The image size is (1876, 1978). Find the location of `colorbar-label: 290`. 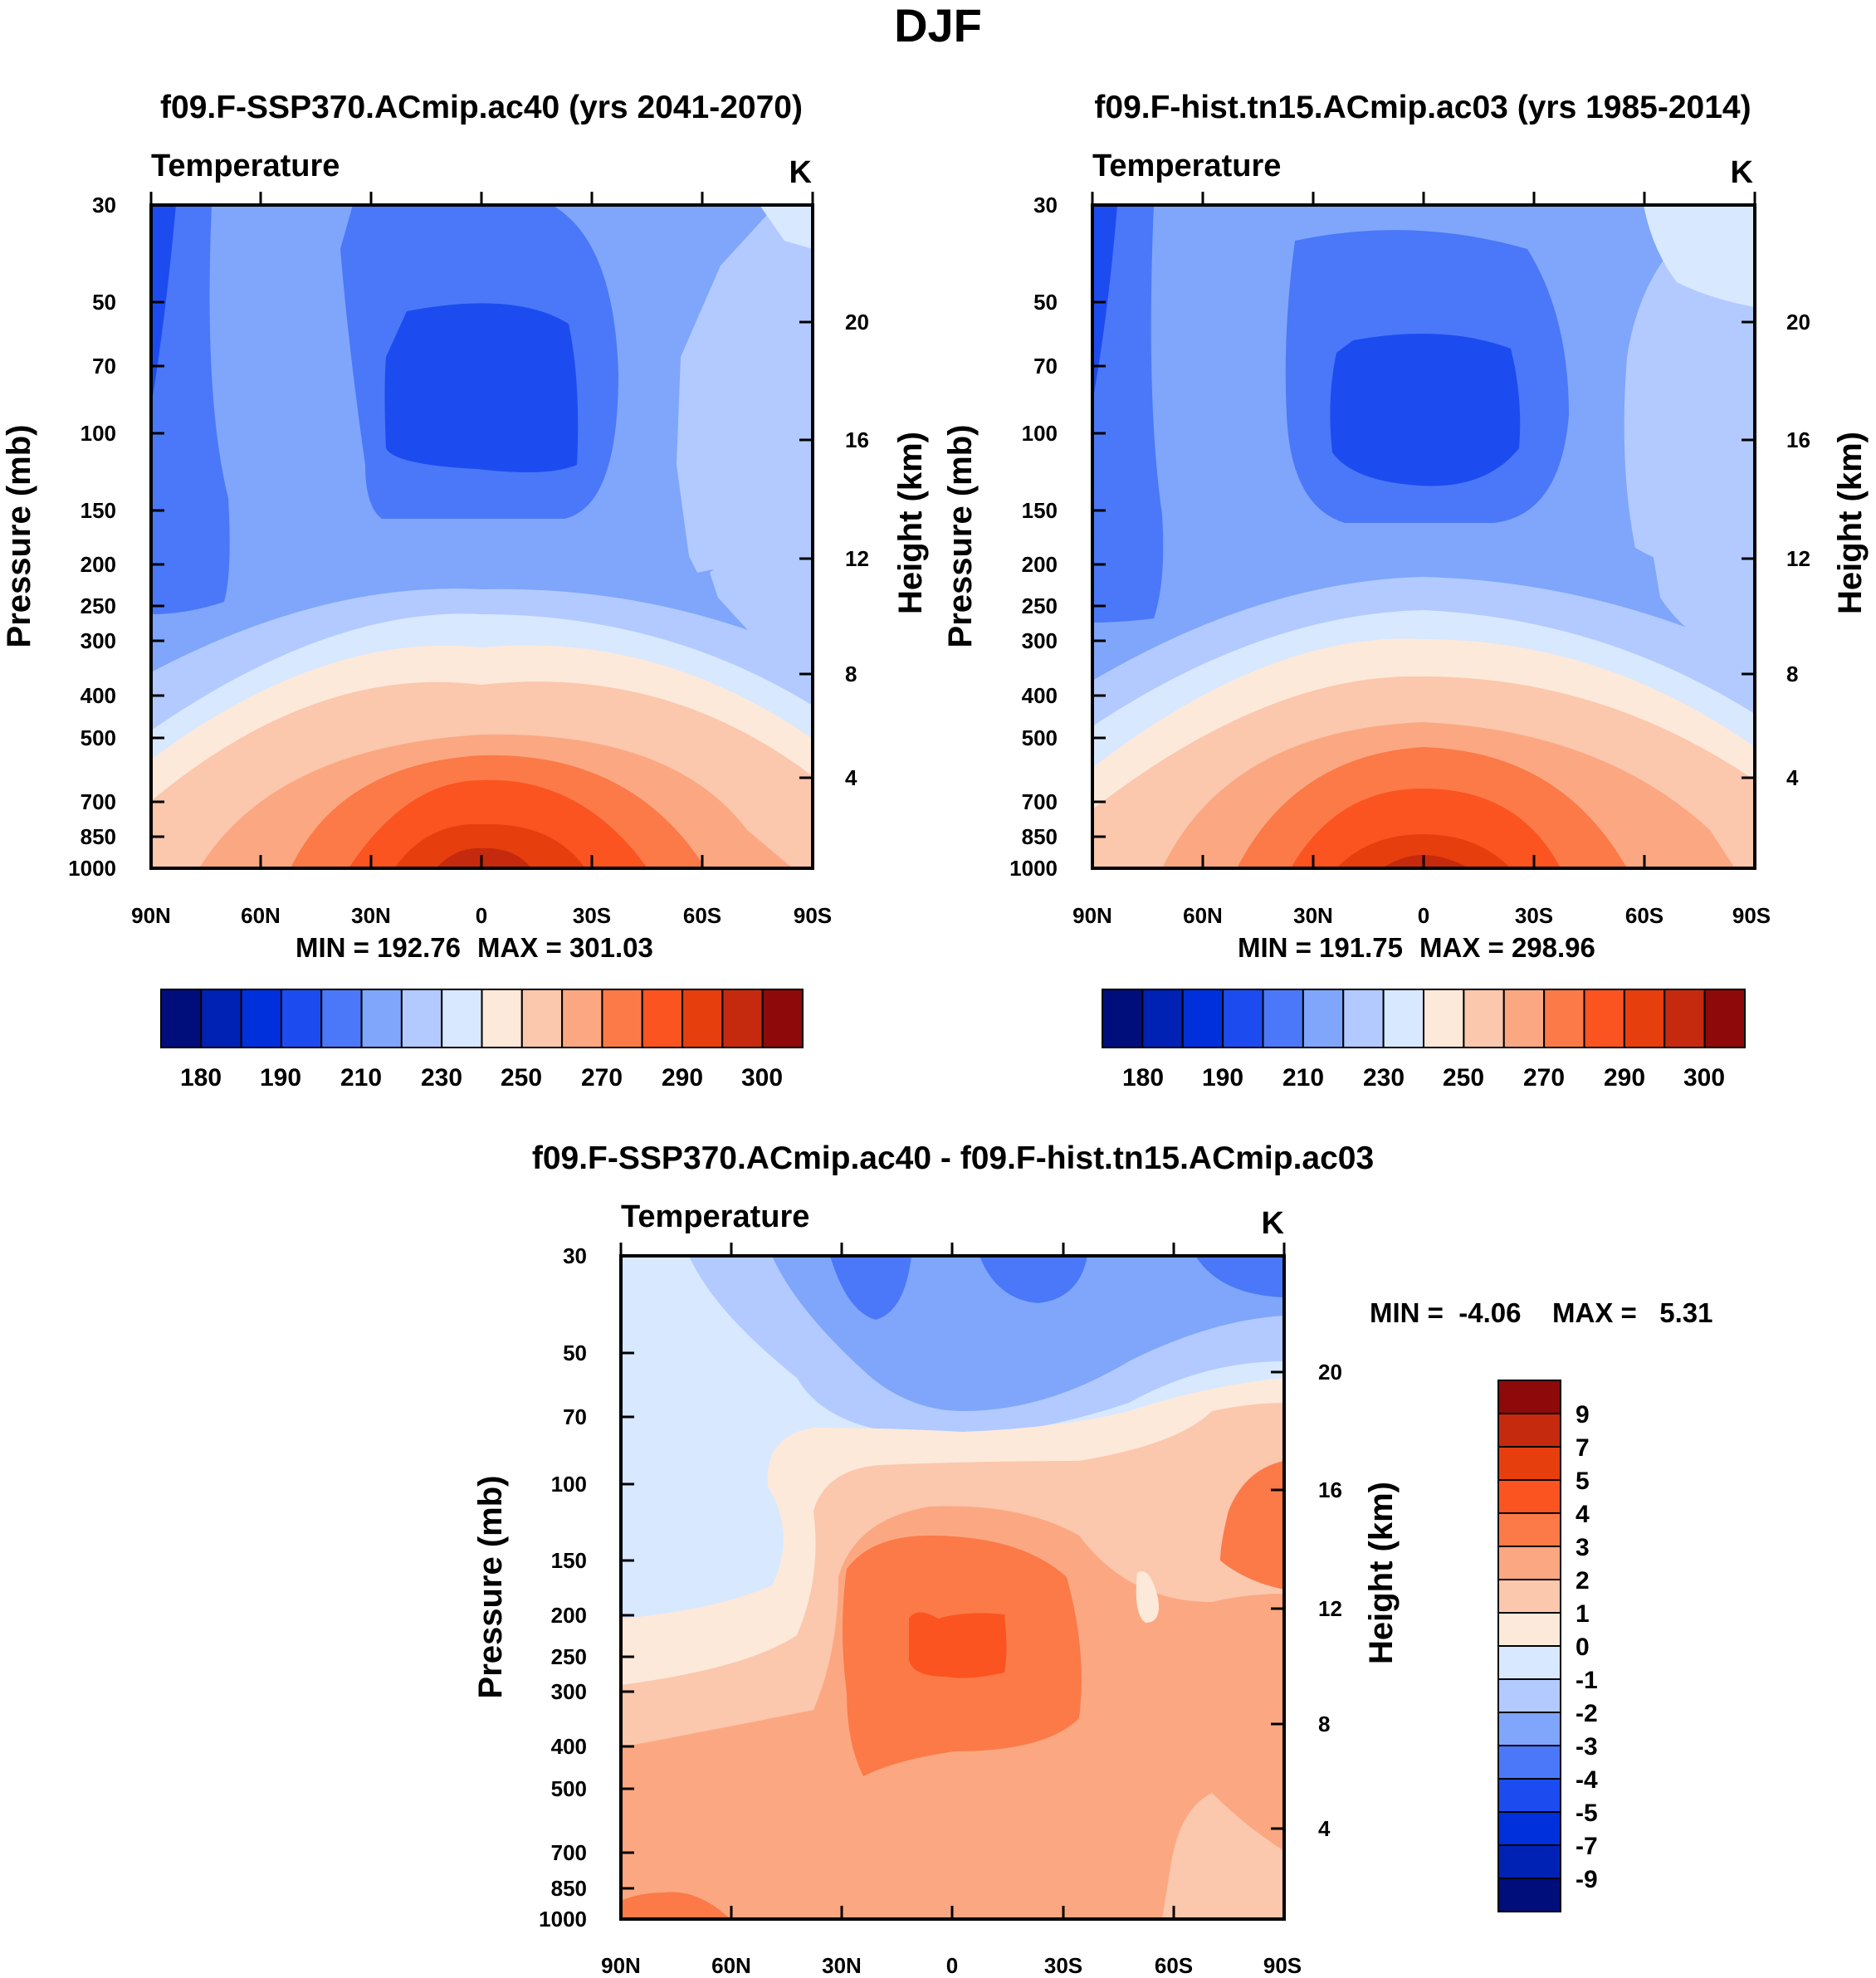

colorbar-label: 290 is located at coordinates (682, 1078).